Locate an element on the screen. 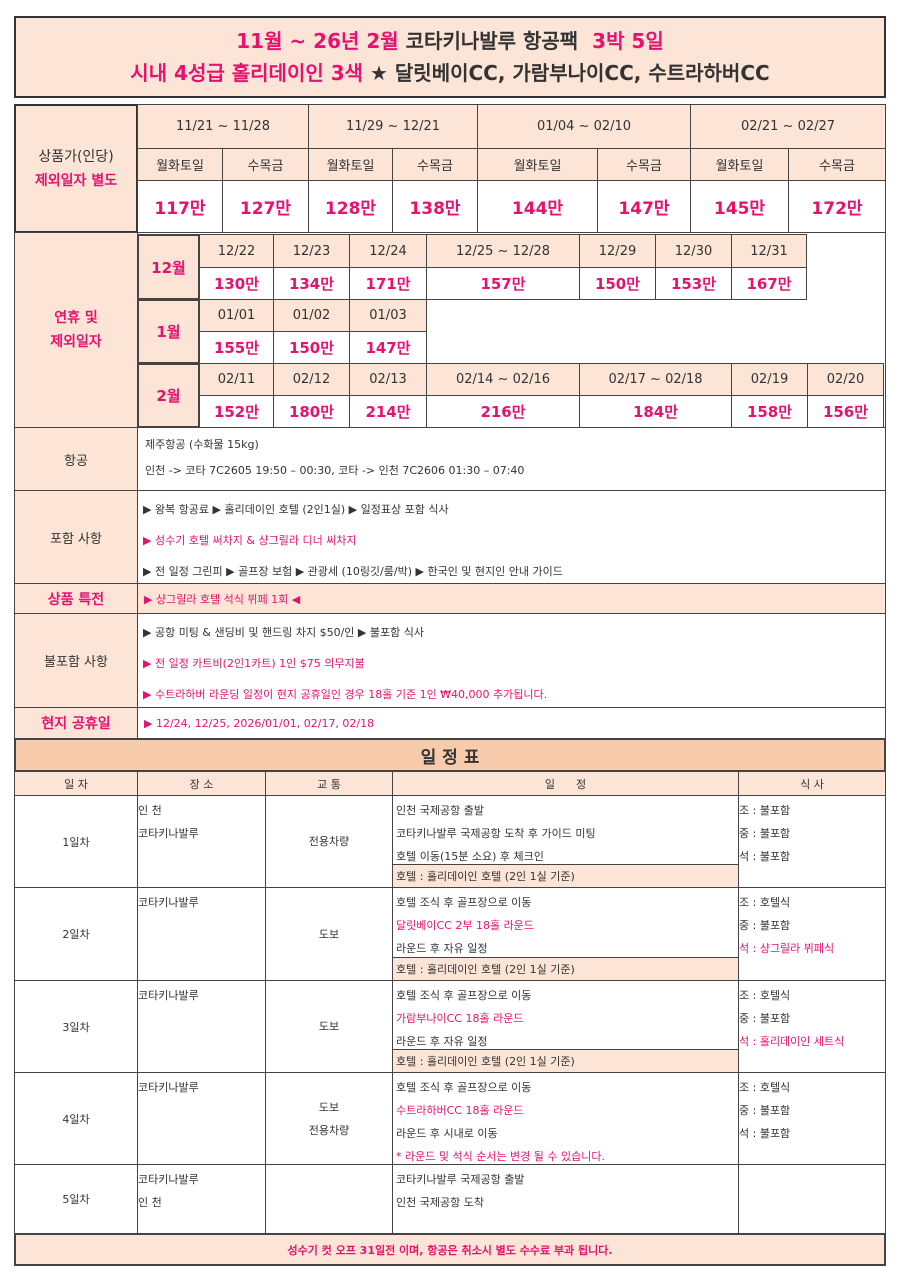 The height and width of the screenshot is (1280, 902). meal-line: 석 : 불포함 is located at coordinates (765, 1133).